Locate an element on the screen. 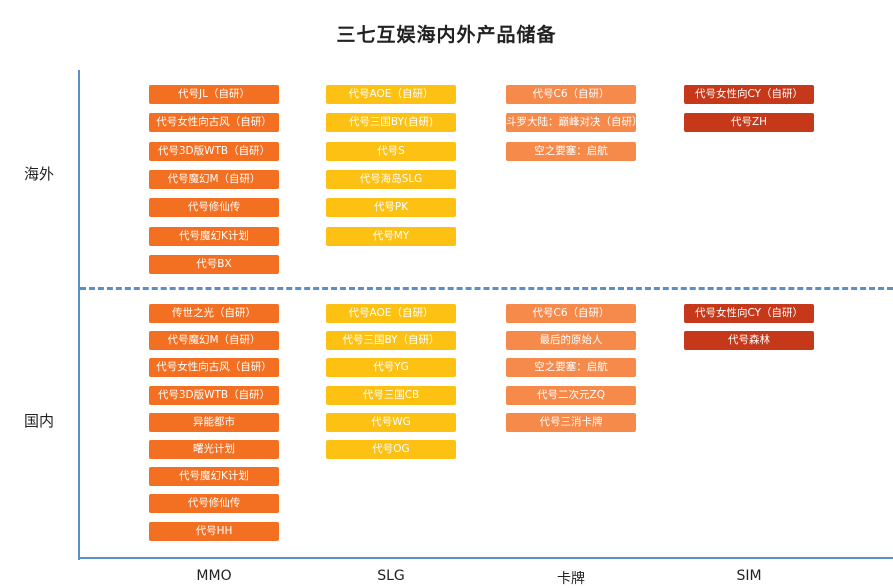 The image size is (893, 588). domestic-slg-product-box: 代号OG is located at coordinates (391, 449).